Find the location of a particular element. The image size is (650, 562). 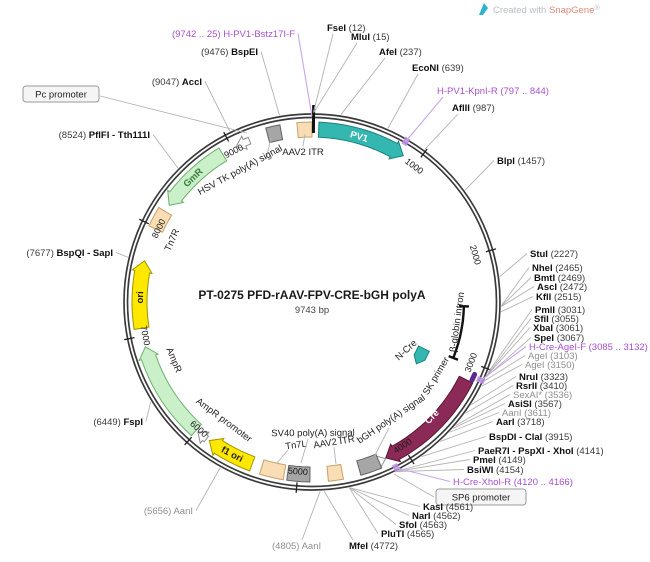

site-label-aari: AarI (3718) is located at coordinates (520, 422).